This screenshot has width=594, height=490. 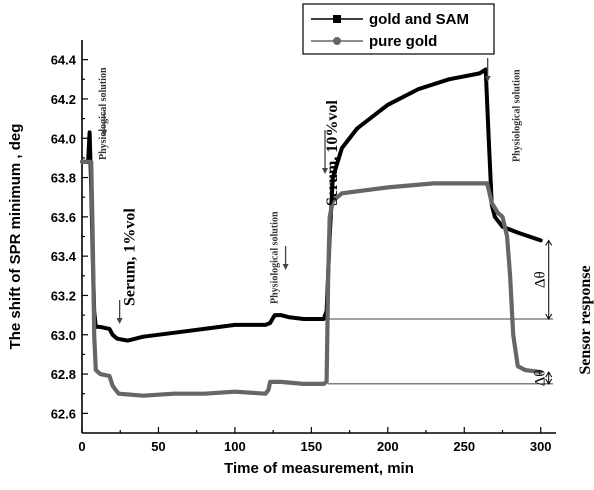 What do you see at coordinates (64, 256) in the screenshot?
I see `y-tick-label: 63.4` at bounding box center [64, 256].